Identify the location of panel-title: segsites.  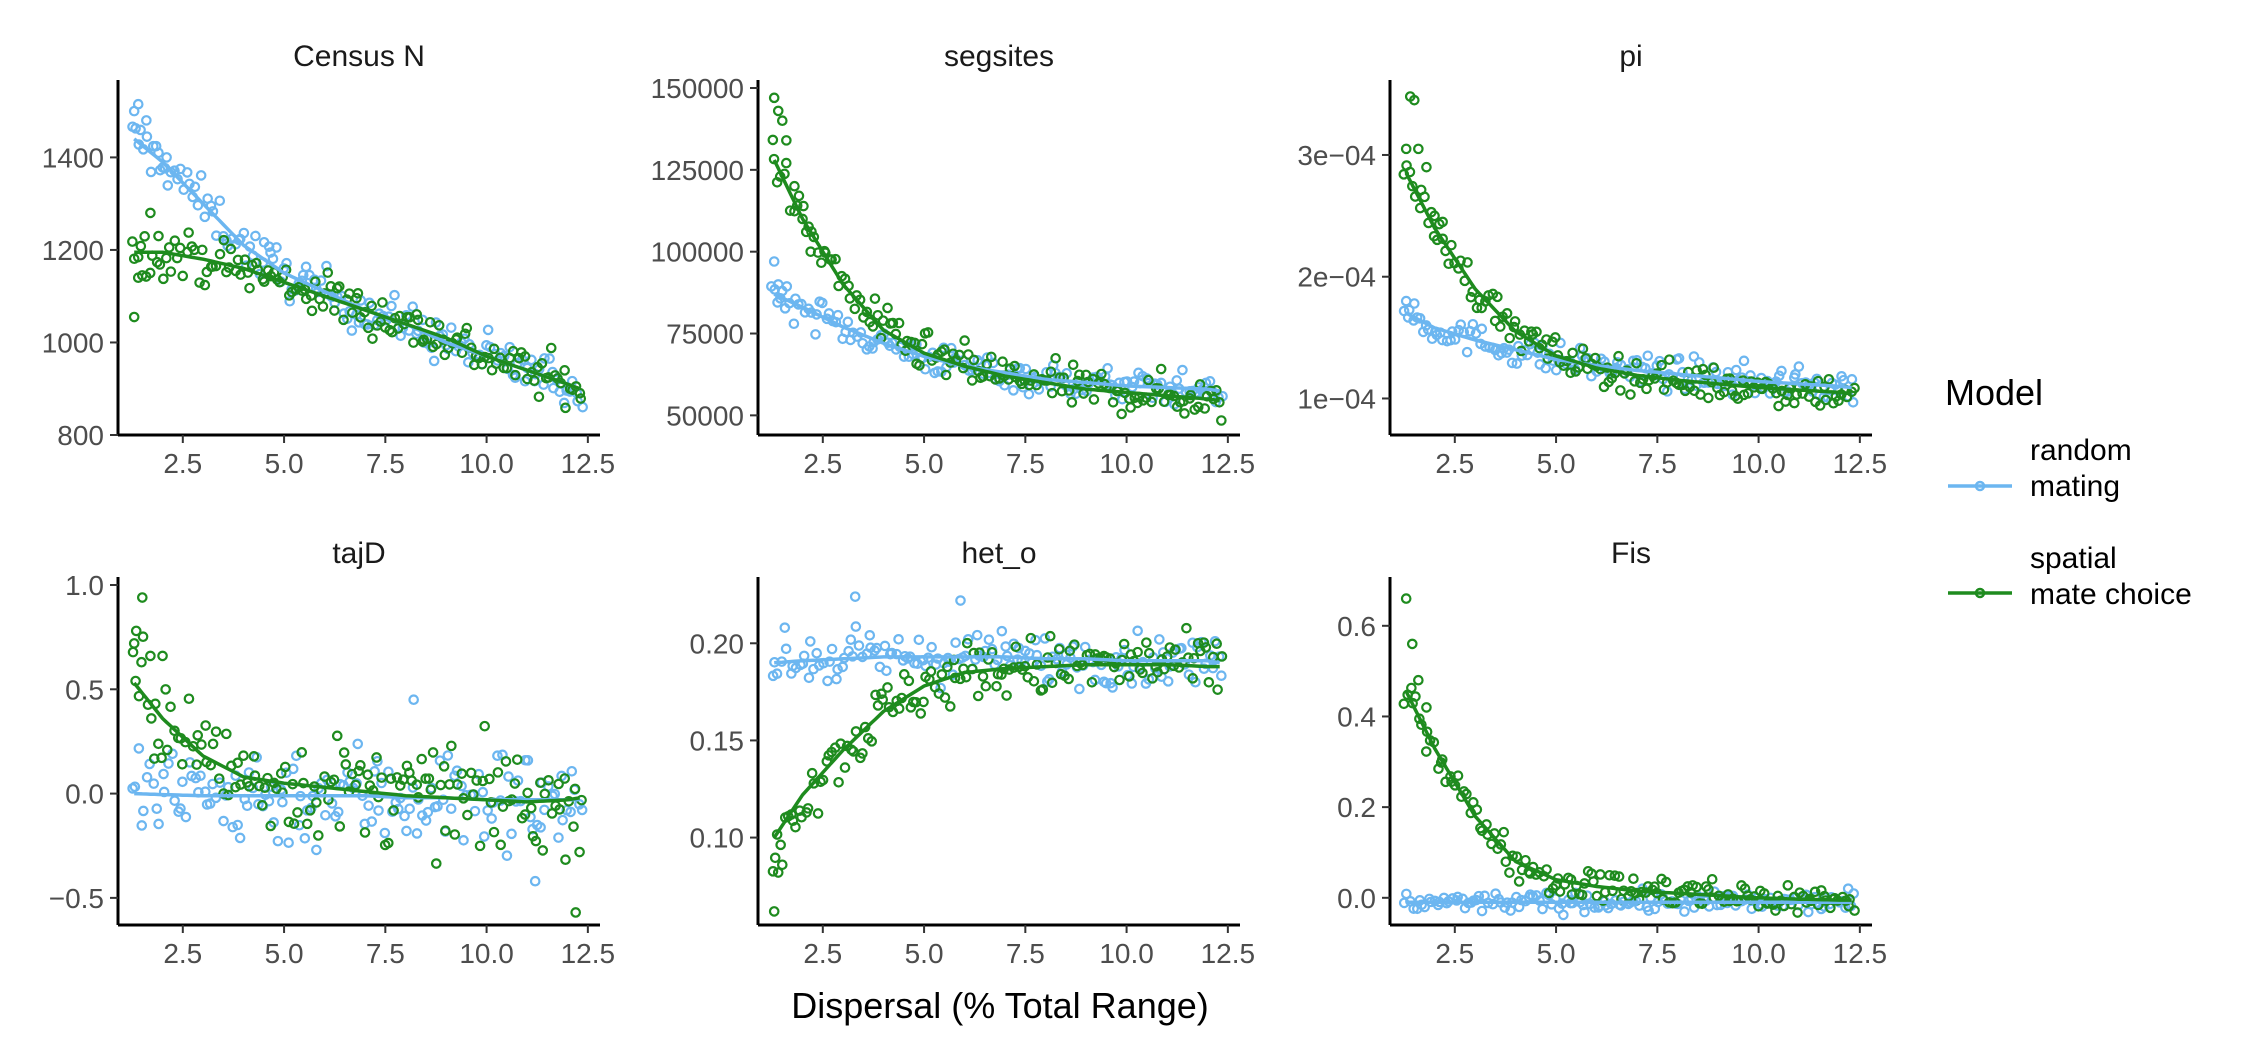
(999, 56).